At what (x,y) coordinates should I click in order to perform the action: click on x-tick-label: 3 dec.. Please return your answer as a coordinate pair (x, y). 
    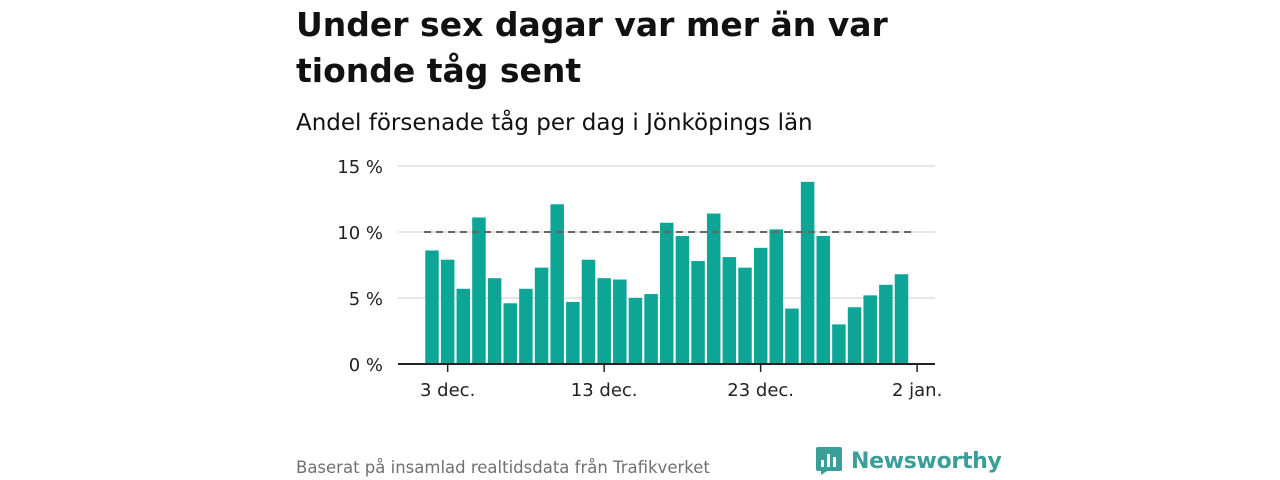
    Looking at the image, I should click on (447, 390).